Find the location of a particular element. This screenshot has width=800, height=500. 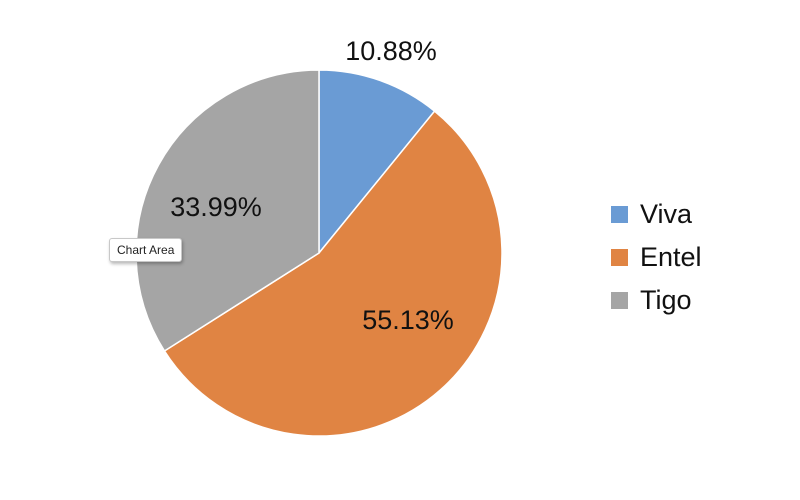

legend-item-tigo: Tigo is located at coordinates (686, 300).